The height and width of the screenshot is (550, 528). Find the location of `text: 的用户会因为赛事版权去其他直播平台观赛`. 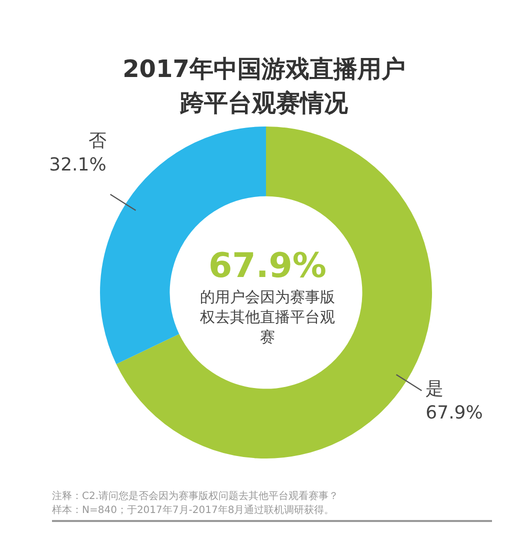

text: 的用户会因为赛事版权去其他直播平台观赛 is located at coordinates (267, 317).